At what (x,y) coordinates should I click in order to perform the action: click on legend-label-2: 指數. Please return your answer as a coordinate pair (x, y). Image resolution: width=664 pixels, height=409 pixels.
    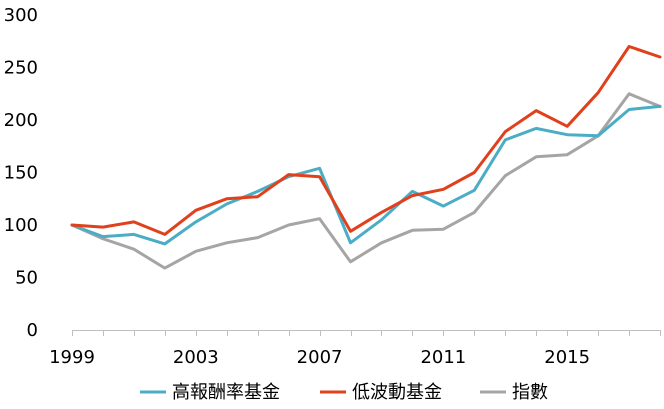
    Looking at the image, I should click on (530, 392).